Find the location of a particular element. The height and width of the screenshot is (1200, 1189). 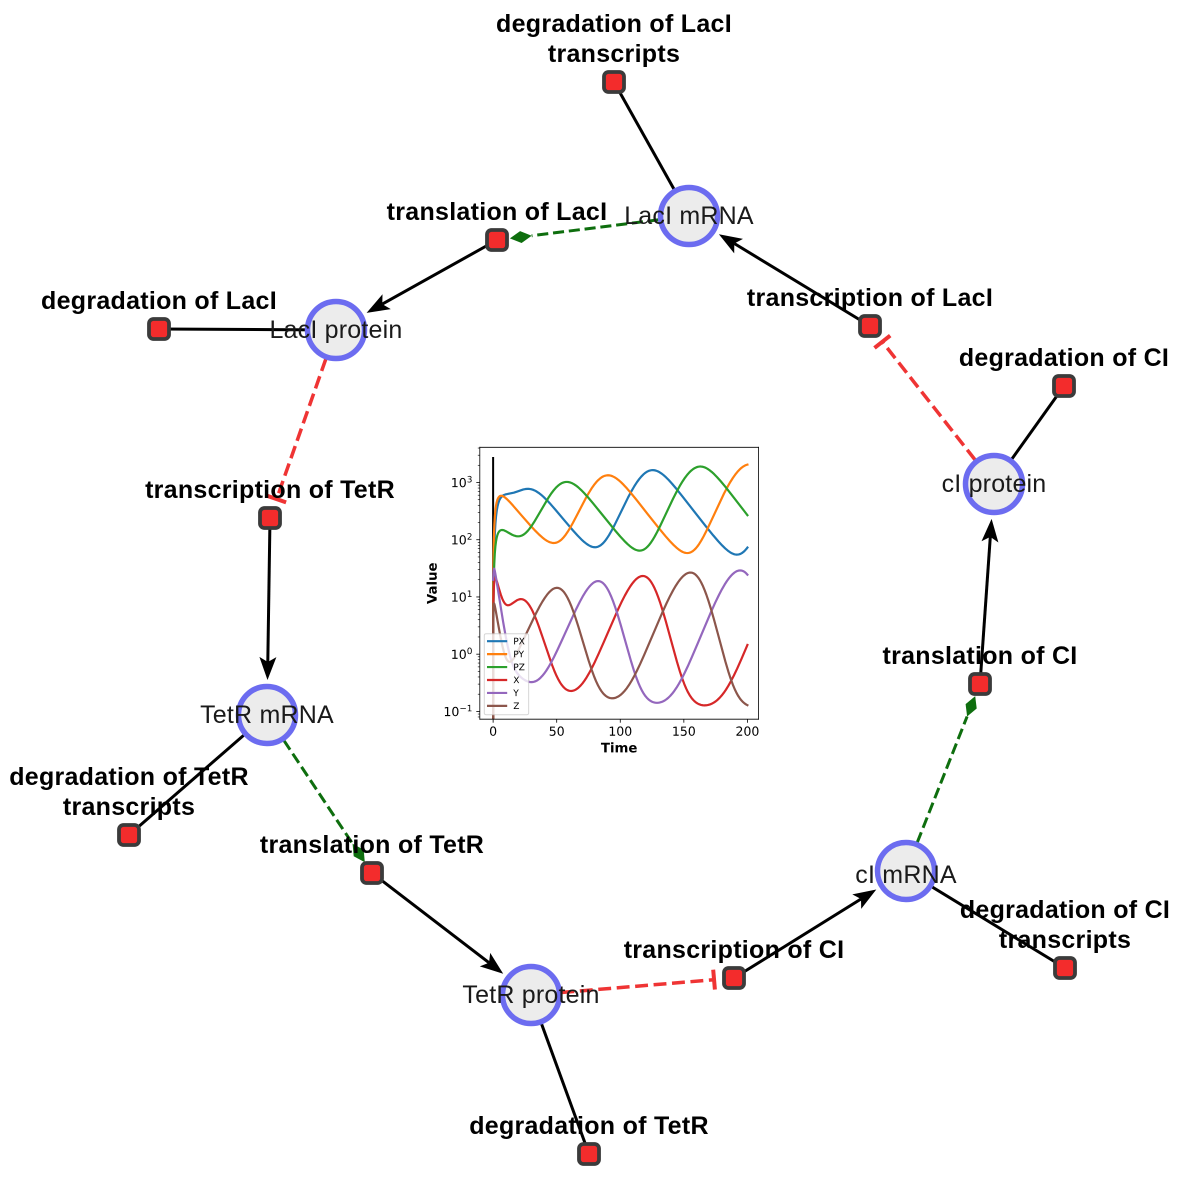

svg-text: transcription of TetR is located at coordinates (270, 490).